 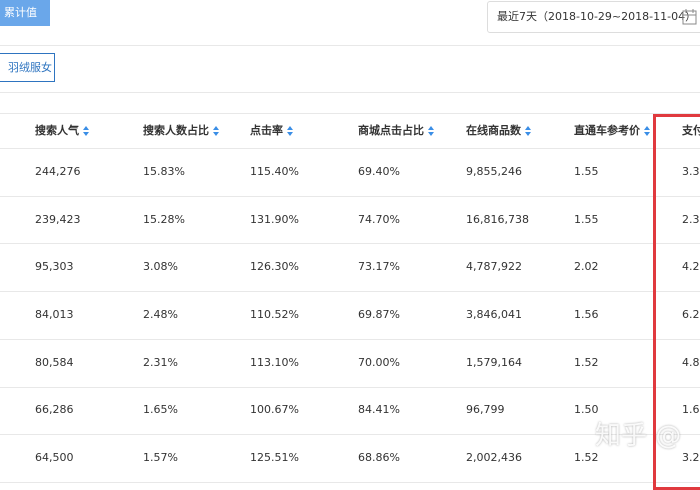 What do you see at coordinates (272, 131) in the screenshot?
I see `column-header: 点击率` at bounding box center [272, 131].